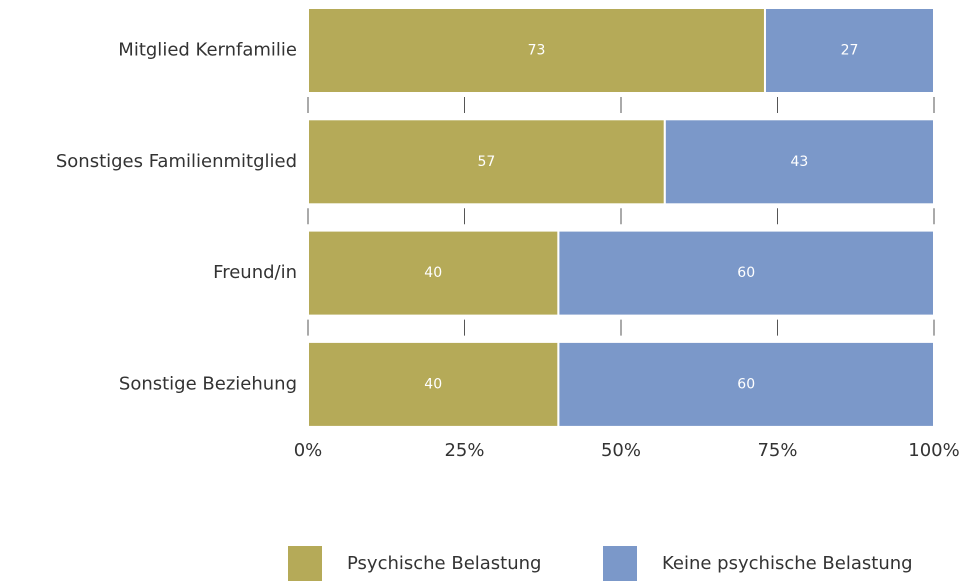 The image size is (969, 581). Describe the element at coordinates (255, 272) in the screenshot. I see `category-label: Freund/in` at that location.